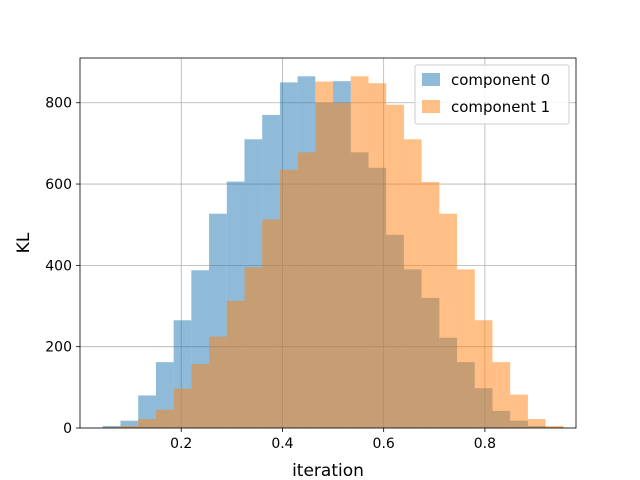 The height and width of the screenshot is (480, 640). What do you see at coordinates (485, 444) in the screenshot?
I see `x-tick-label: 0.8` at bounding box center [485, 444].